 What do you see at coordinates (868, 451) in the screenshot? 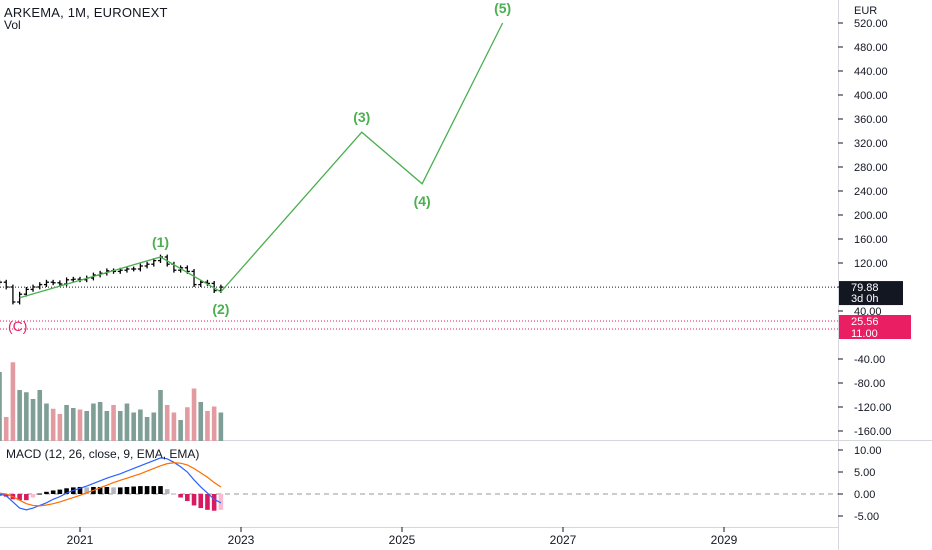
I see `macd-tick-label: 10.00` at bounding box center [868, 451].